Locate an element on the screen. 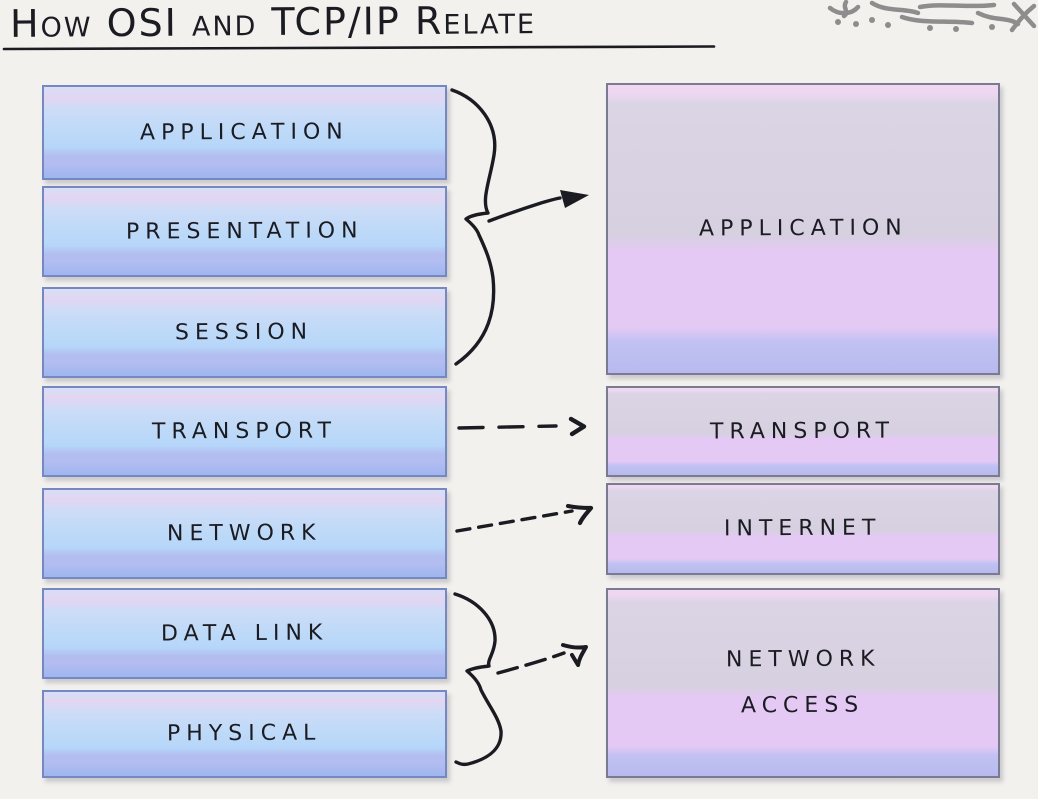 Image resolution: width=1038 pixels, height=799 pixels. tcpip-layer-transport-label: TRANSPORT is located at coordinates (803, 431).